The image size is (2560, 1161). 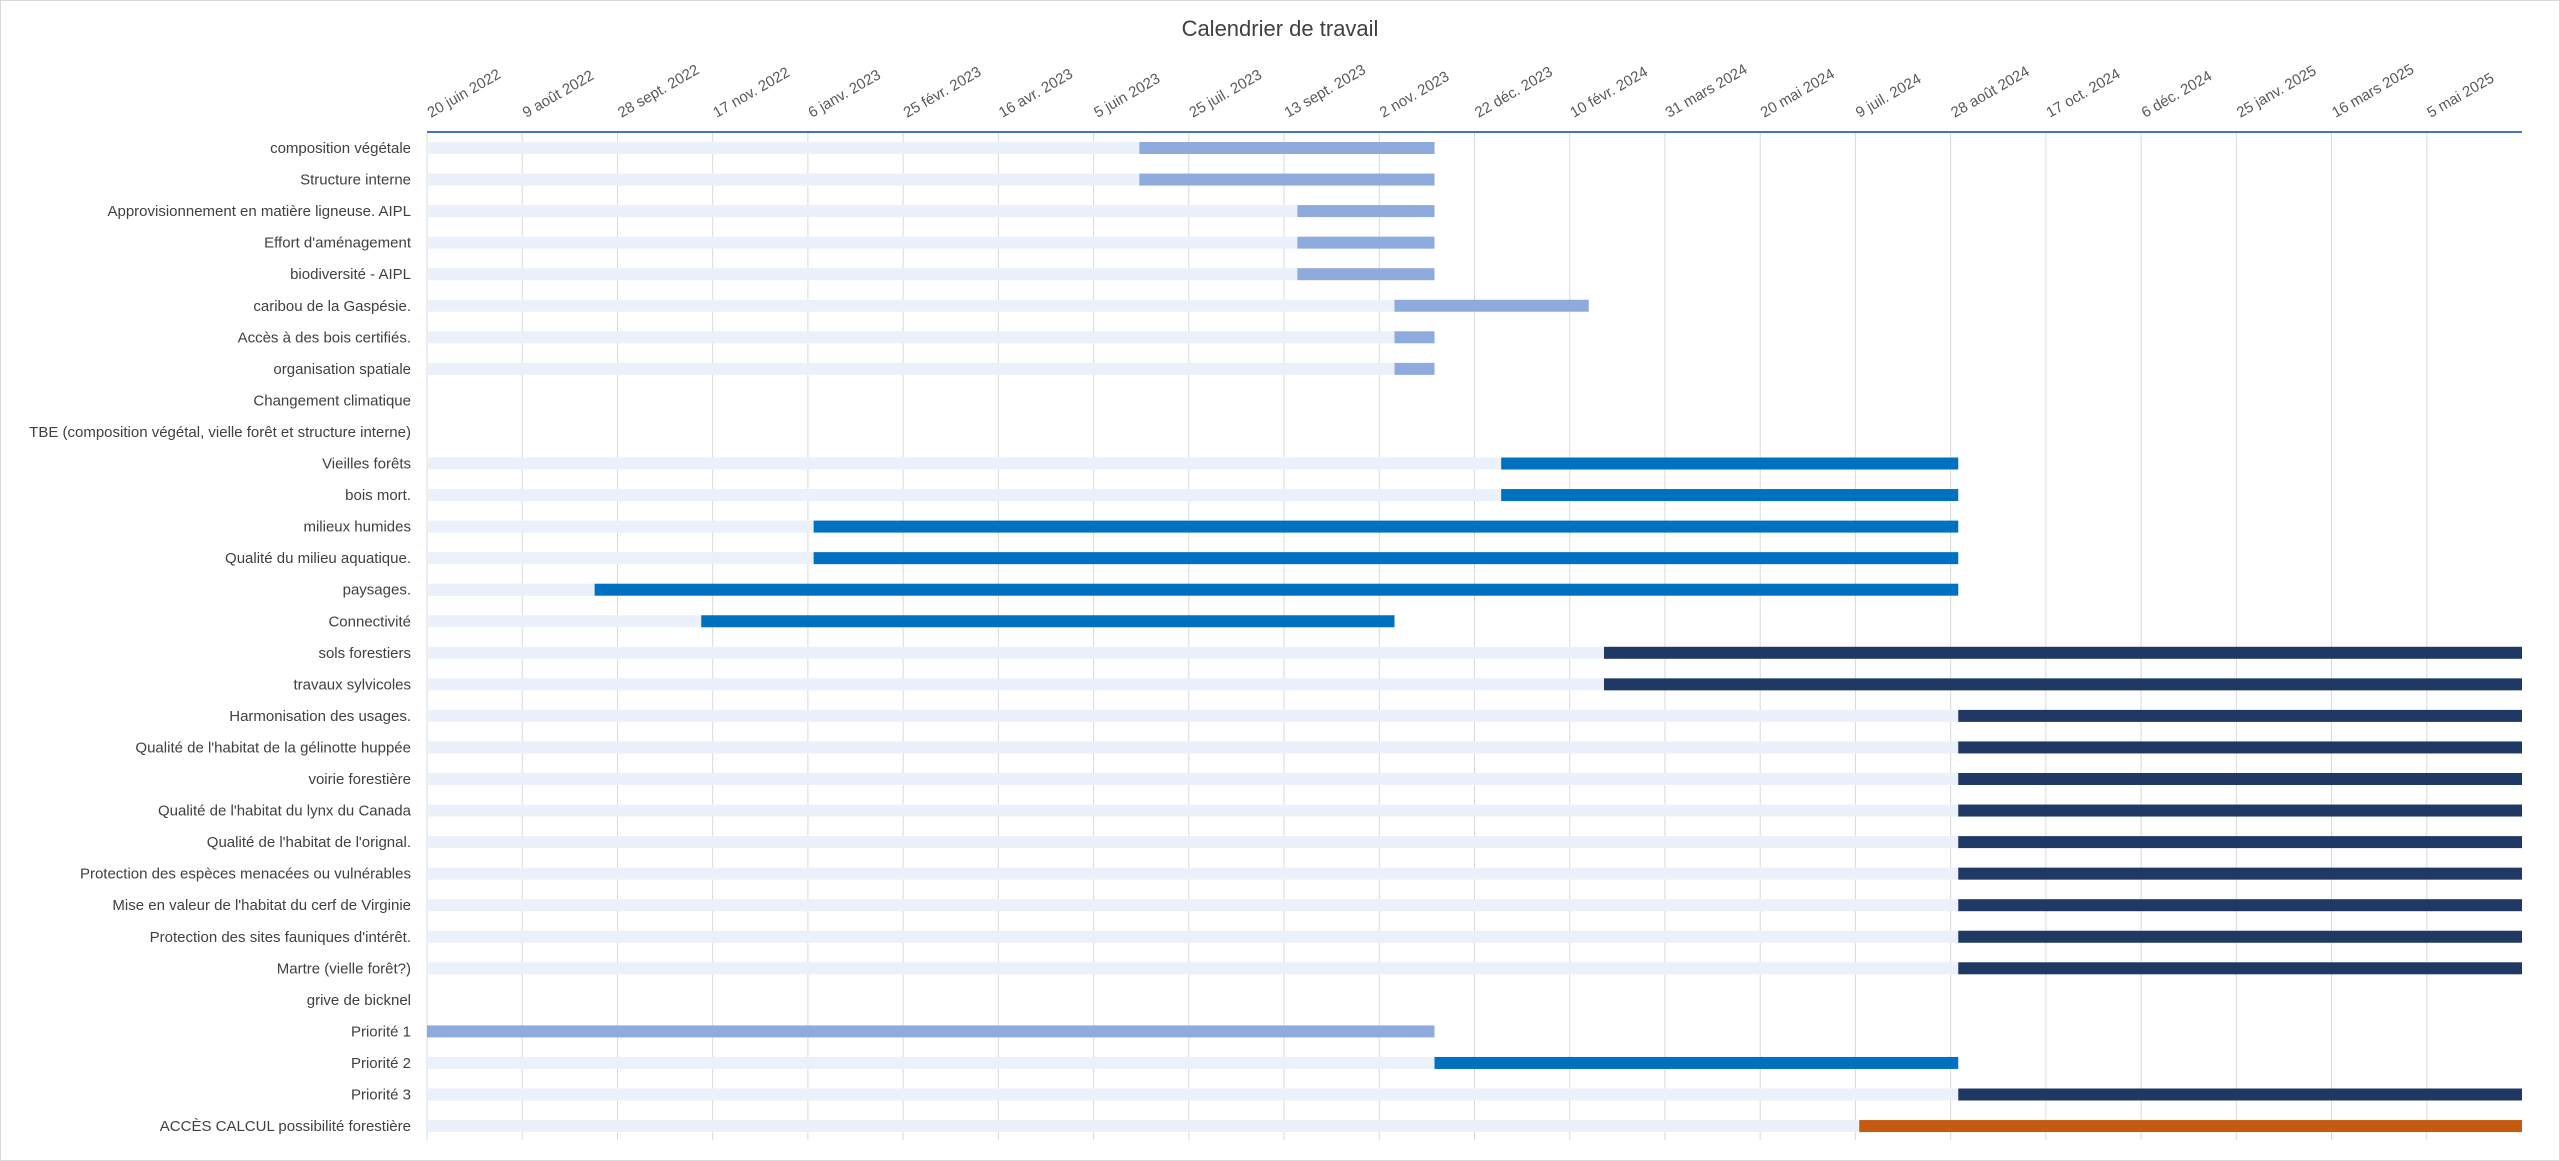 What do you see at coordinates (943, 92) in the screenshot?
I see `x-tick-label: 25 févr. 2023` at bounding box center [943, 92].